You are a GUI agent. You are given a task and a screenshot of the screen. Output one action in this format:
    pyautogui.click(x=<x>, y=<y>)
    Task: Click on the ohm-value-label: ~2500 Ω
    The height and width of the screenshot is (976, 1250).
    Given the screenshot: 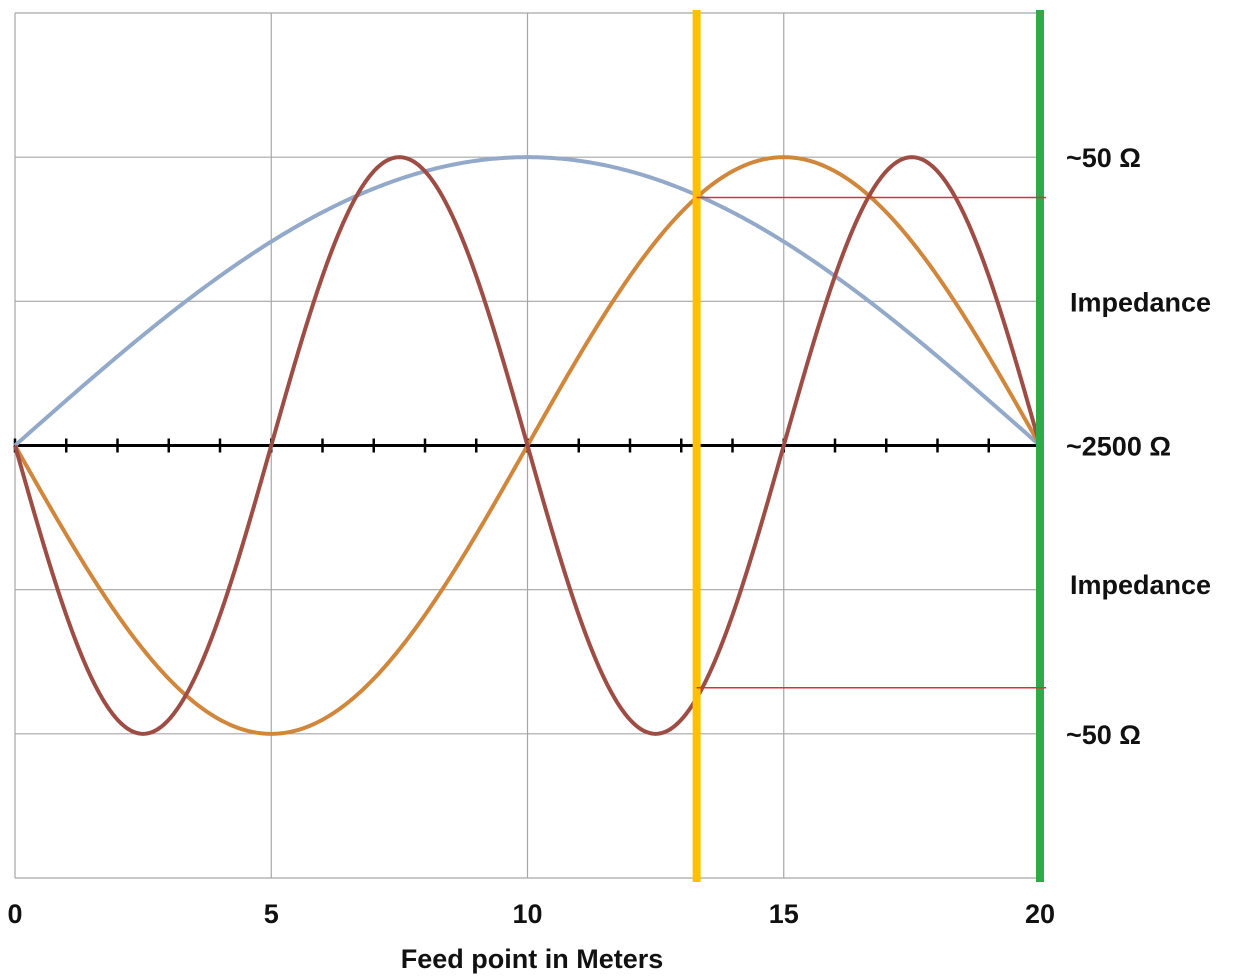 What is the action you would take?
    pyautogui.click(x=1118, y=447)
    